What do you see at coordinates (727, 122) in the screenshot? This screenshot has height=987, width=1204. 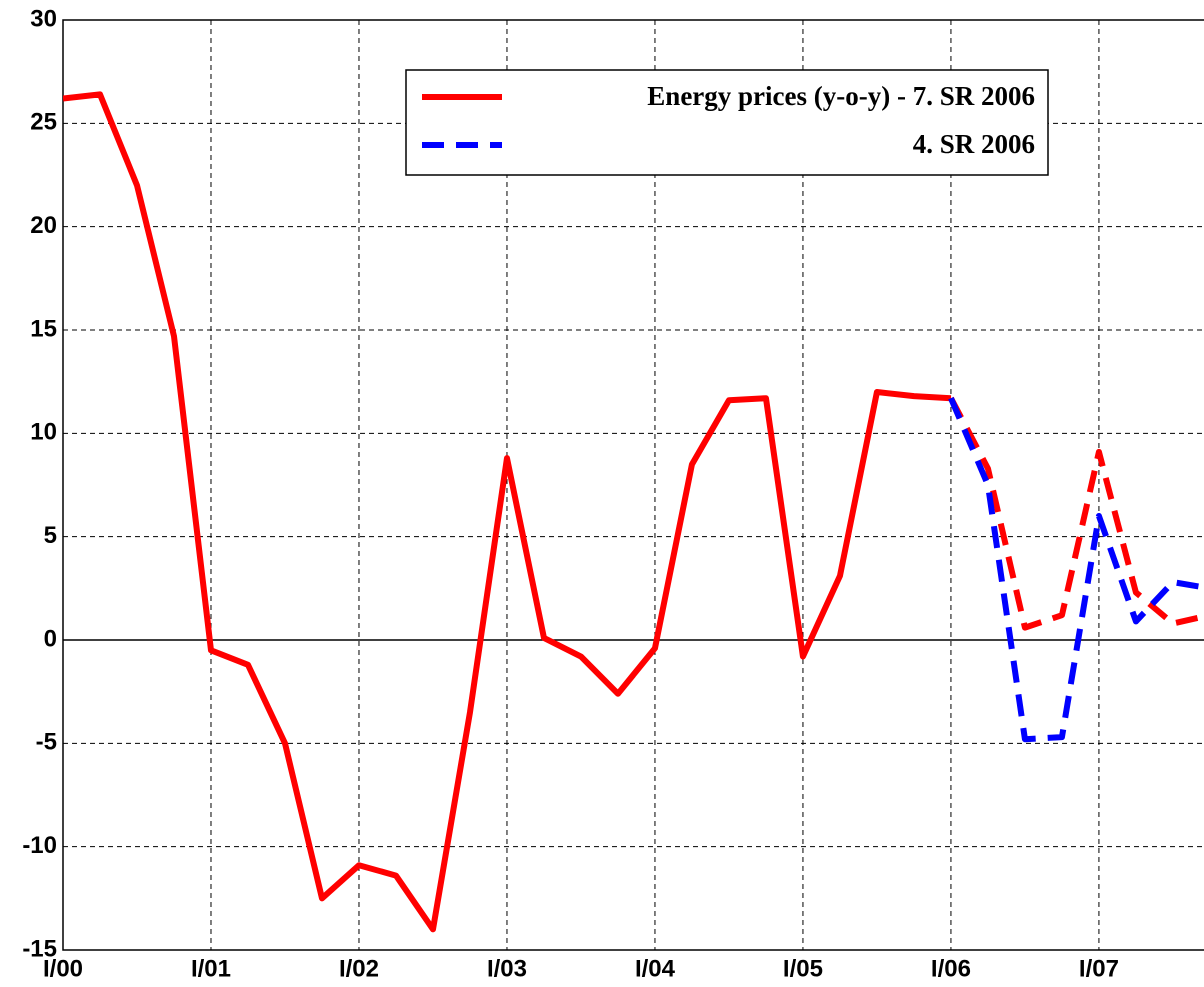 I see `legend-box` at bounding box center [727, 122].